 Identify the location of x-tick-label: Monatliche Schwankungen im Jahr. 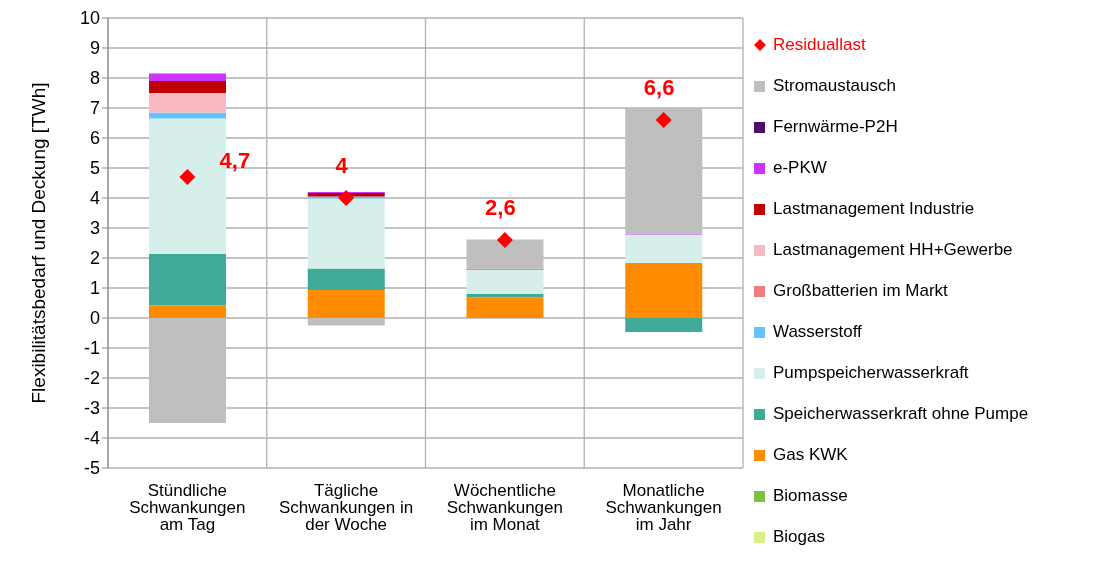
(663, 508).